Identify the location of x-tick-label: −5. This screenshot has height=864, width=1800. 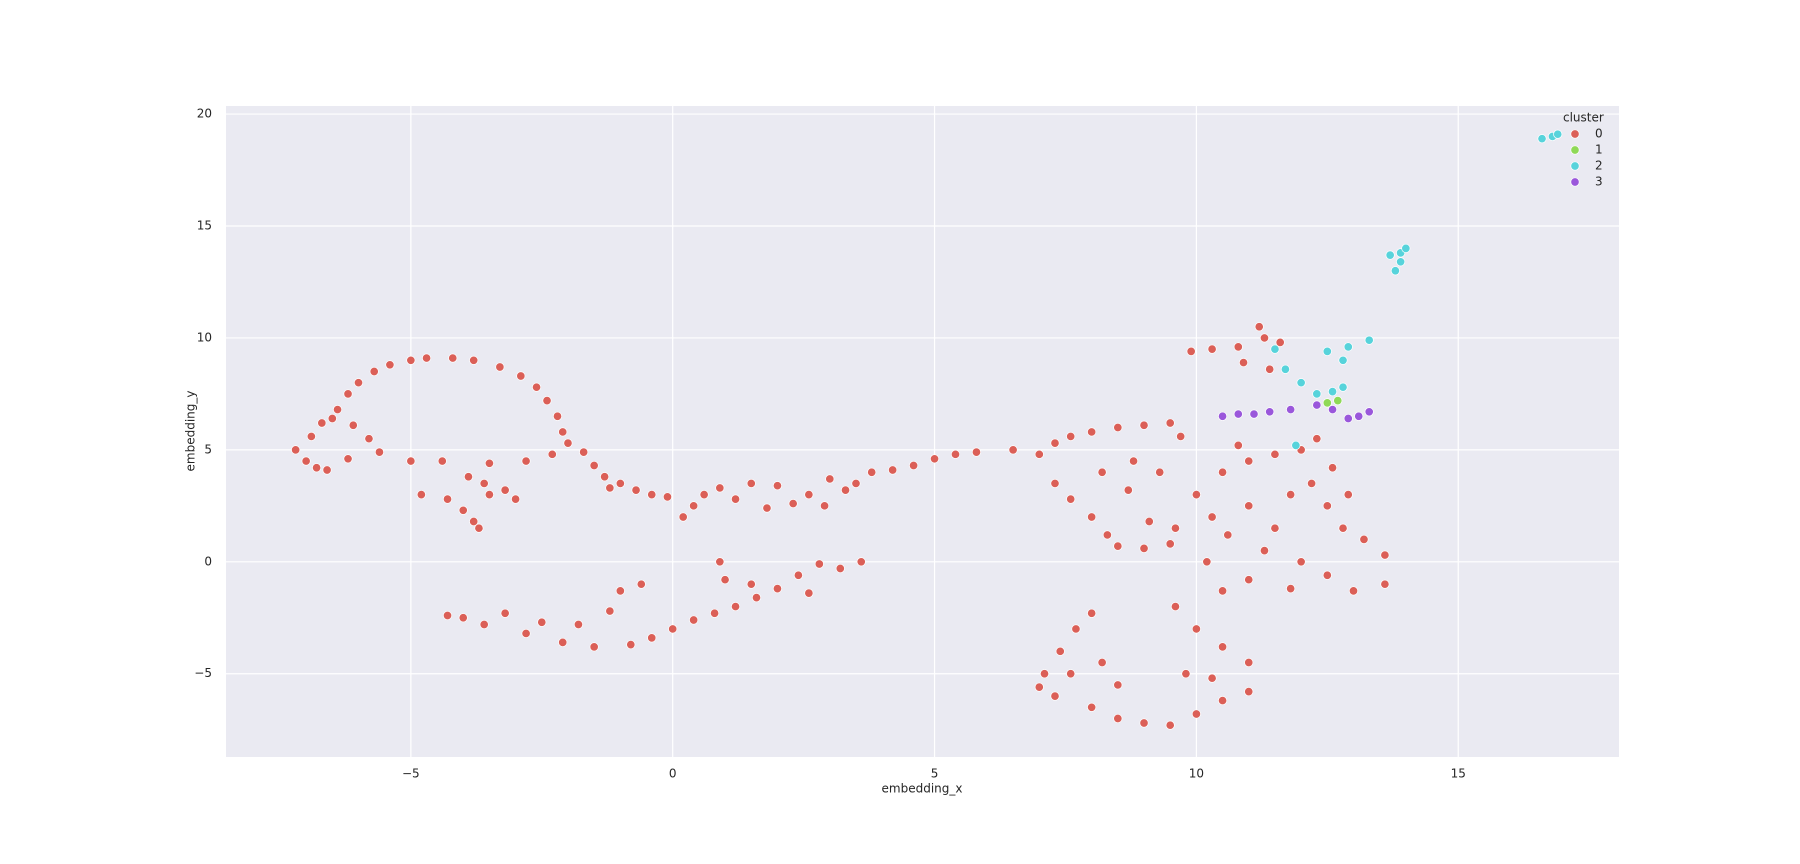
(411, 774).